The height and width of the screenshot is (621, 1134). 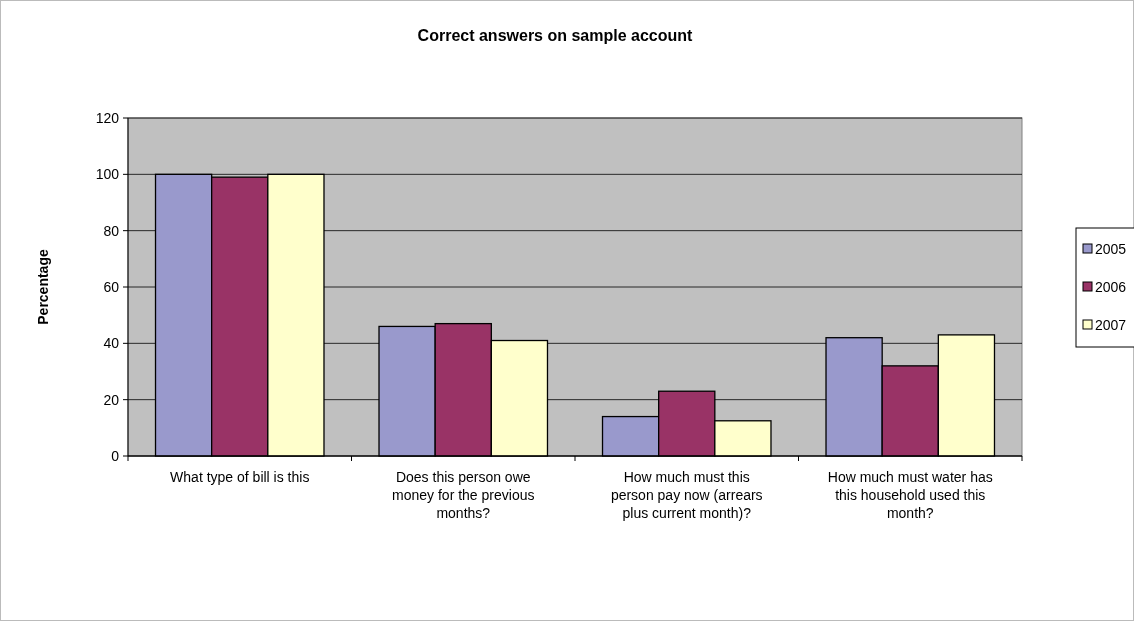 What do you see at coordinates (107, 174) in the screenshot?
I see `y-tick-label: 100` at bounding box center [107, 174].